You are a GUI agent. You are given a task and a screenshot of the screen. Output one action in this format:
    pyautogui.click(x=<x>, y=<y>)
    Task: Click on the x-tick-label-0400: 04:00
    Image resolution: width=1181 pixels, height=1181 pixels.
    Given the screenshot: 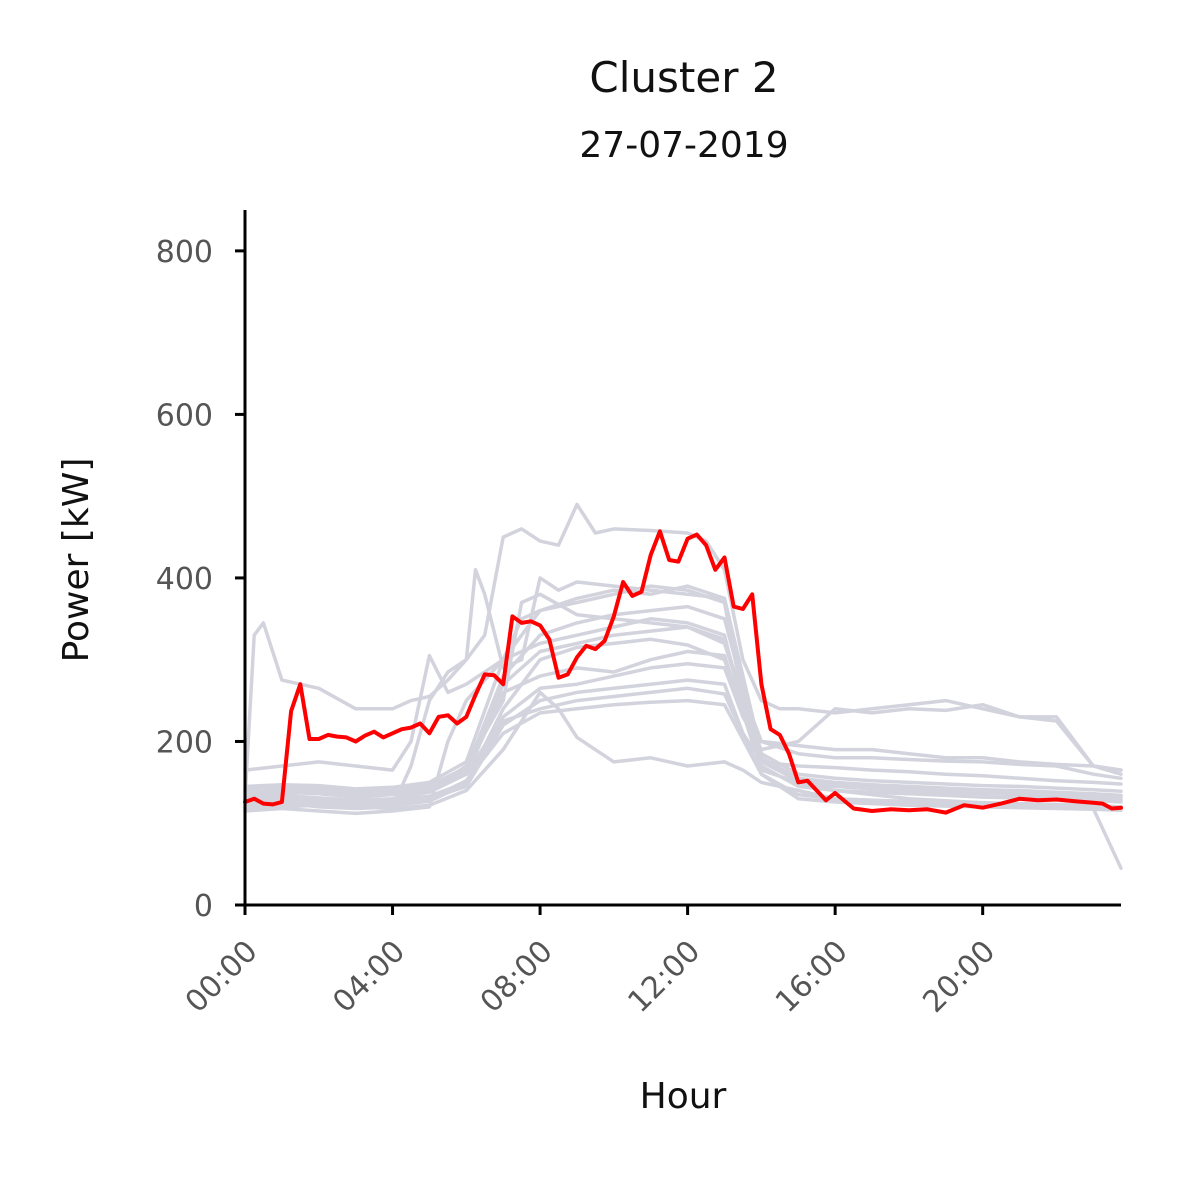 What is the action you would take?
    pyautogui.click(x=369, y=977)
    